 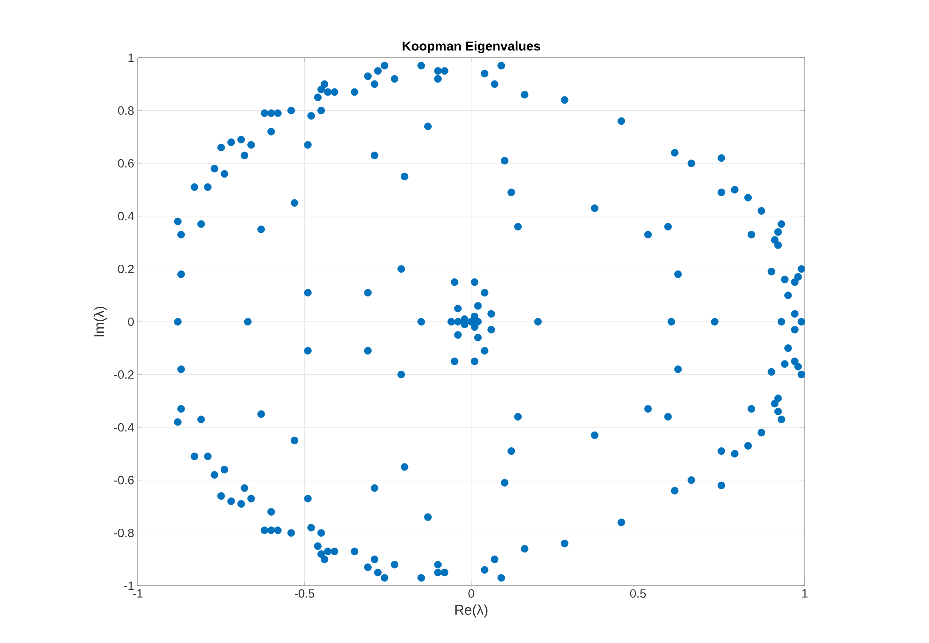 What do you see at coordinates (101, 321) in the screenshot?
I see `y-axis-title: Im(λ)` at bounding box center [101, 321].